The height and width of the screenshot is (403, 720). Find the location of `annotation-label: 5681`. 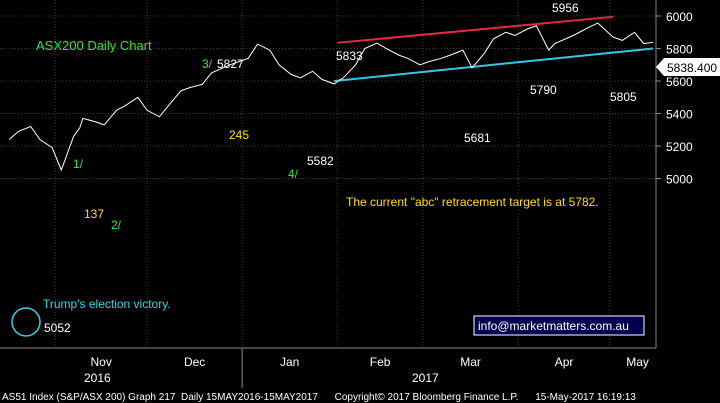

annotation-label: 5681 is located at coordinates (477, 138).